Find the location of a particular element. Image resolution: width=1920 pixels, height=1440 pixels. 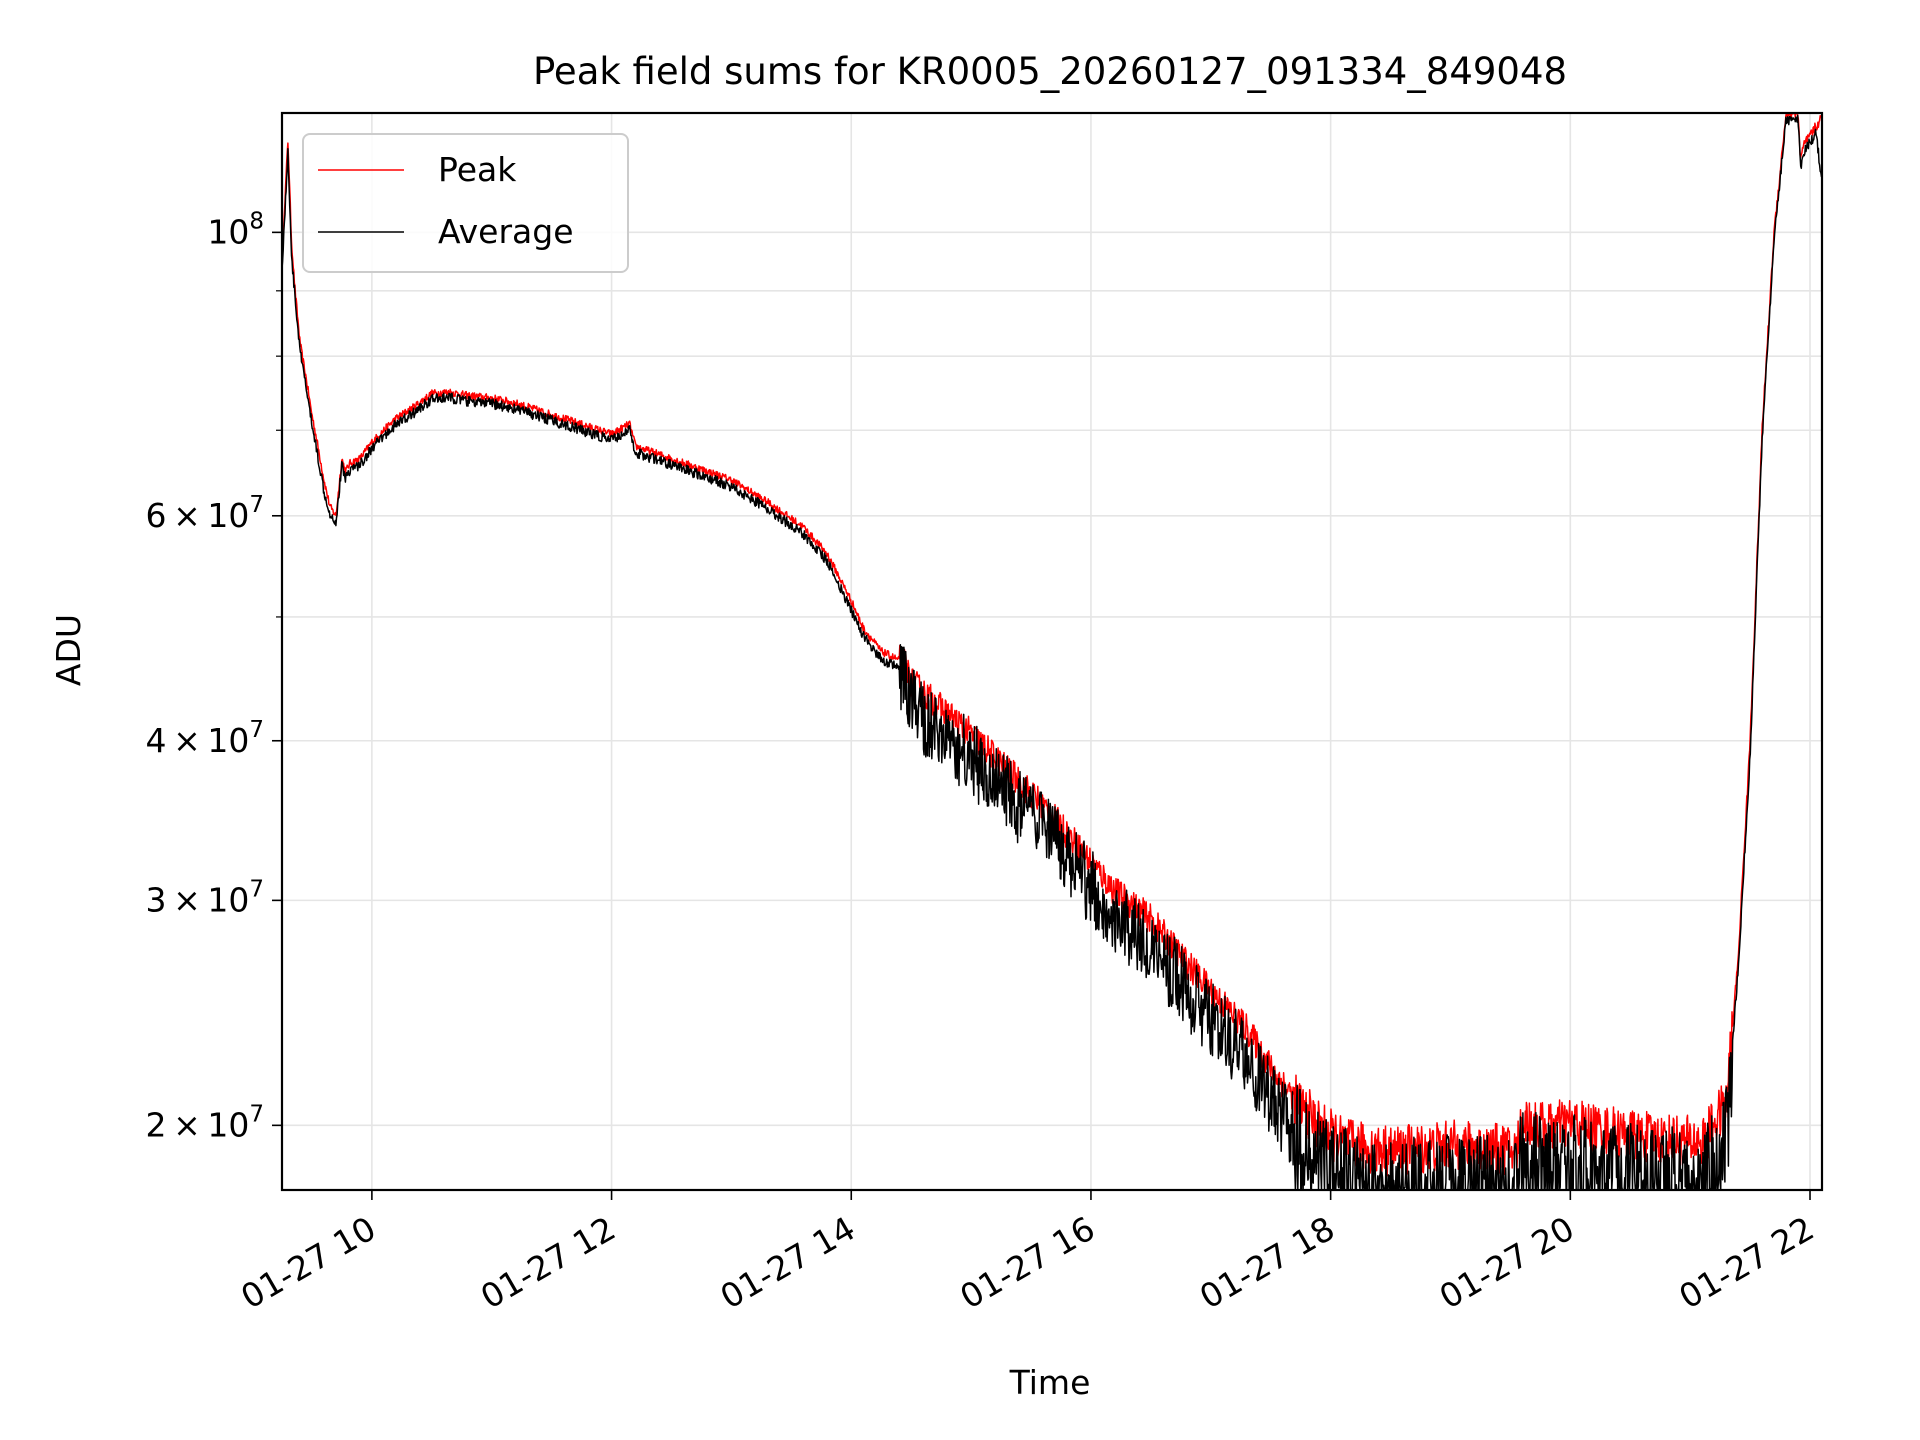

y-tick-label: 6 × 107 is located at coordinates (205, 513).